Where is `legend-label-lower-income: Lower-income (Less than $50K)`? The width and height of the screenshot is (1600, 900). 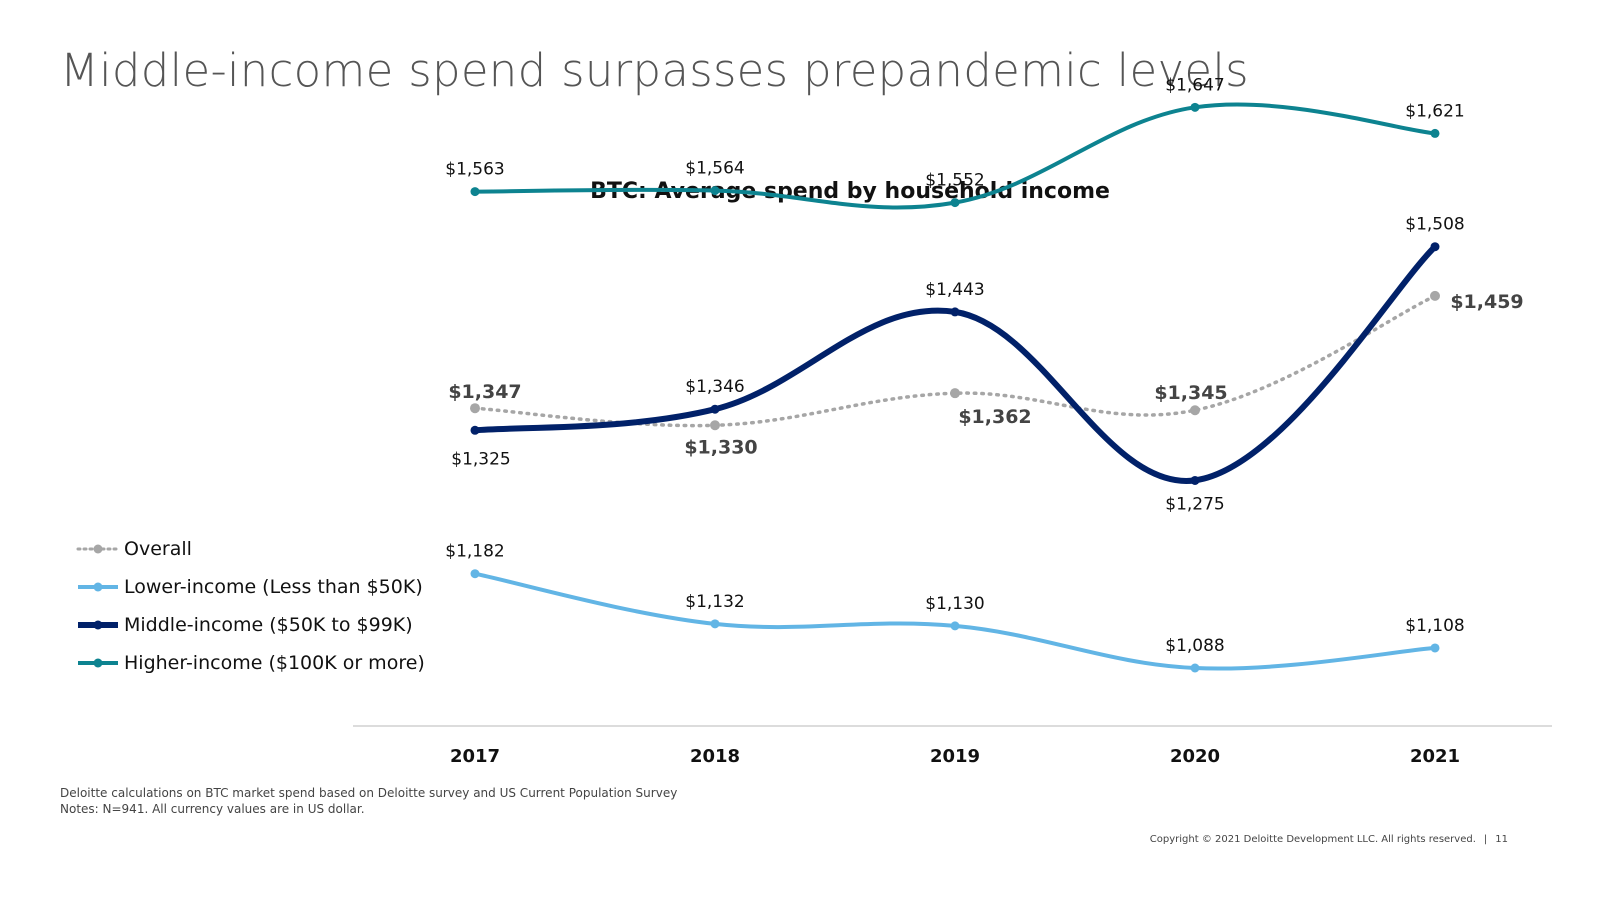 legend-label-lower-income: Lower-income (Less than $50K) is located at coordinates (273, 587).